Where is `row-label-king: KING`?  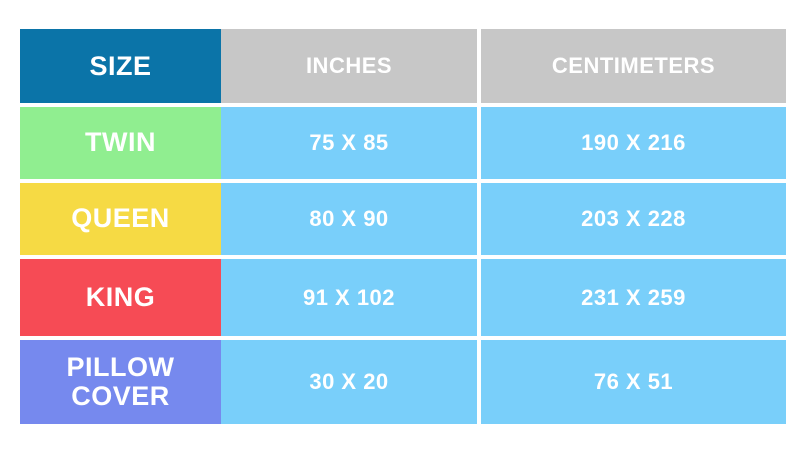
row-label-king: KING is located at coordinates (120, 297).